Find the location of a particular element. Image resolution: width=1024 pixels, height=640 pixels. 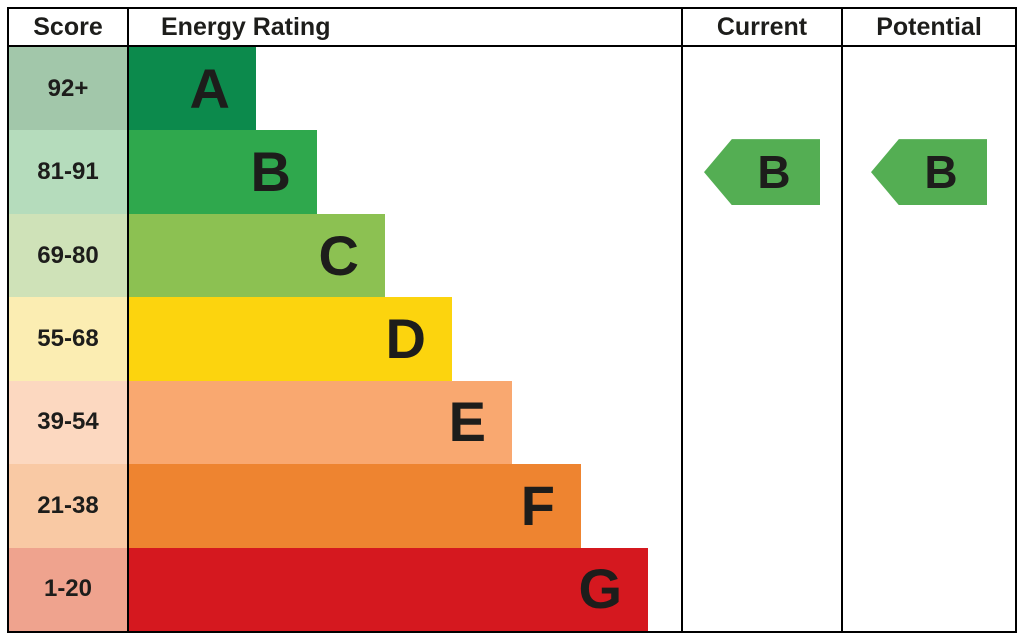

potential-cell-D is located at coordinates (929, 338).